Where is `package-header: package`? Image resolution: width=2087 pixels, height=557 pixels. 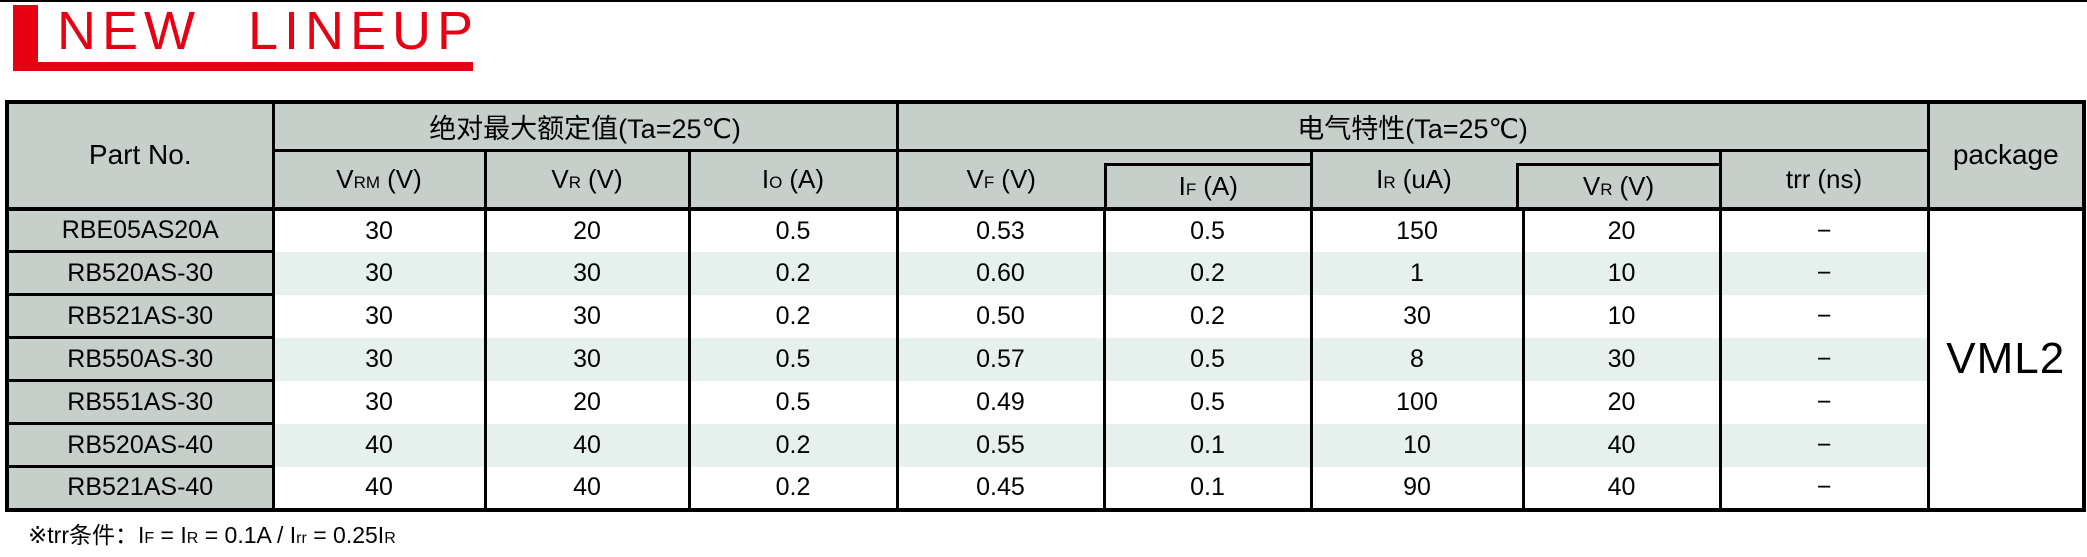 package-header: package is located at coordinates (2006, 155).